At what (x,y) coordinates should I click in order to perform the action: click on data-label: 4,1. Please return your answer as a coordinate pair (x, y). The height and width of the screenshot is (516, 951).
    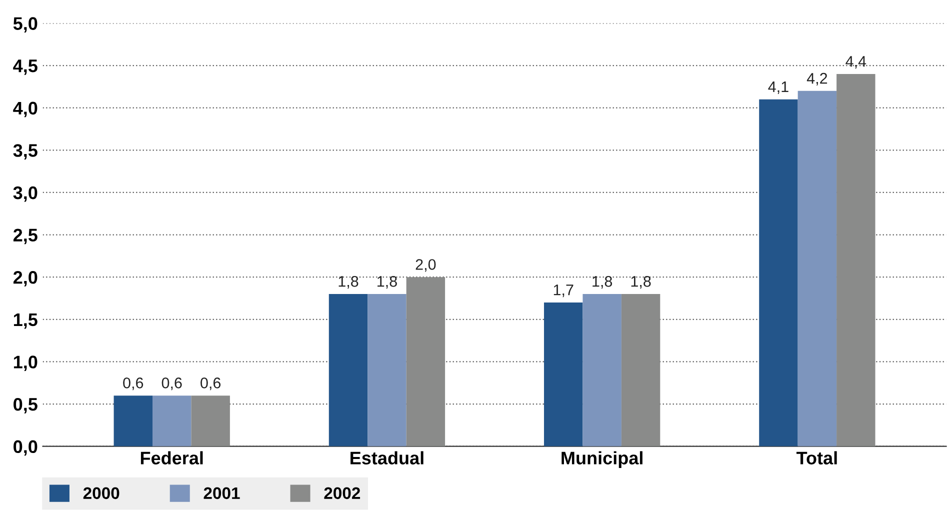
    Looking at the image, I should click on (778, 88).